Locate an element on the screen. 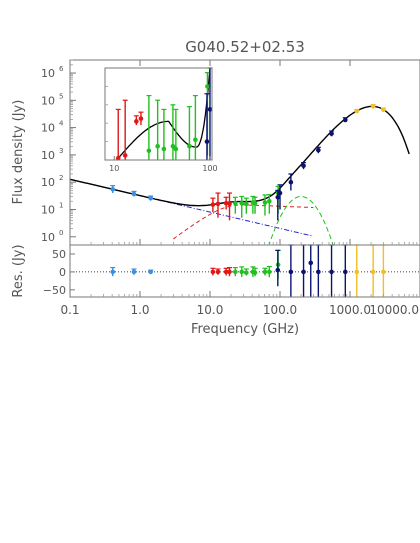 Image resolution: width=420 pixels, height=543 pixels. residual-y-tick-label: 50 is located at coordinates (59, 254).